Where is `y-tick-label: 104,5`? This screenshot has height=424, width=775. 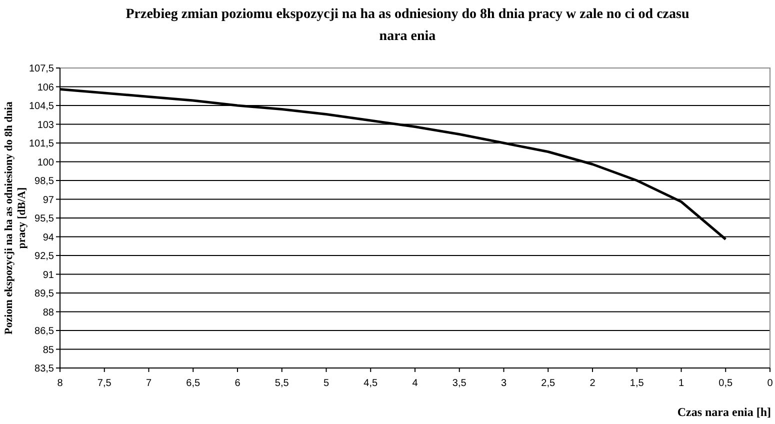
y-tick-label: 104,5 is located at coordinates (41, 106).